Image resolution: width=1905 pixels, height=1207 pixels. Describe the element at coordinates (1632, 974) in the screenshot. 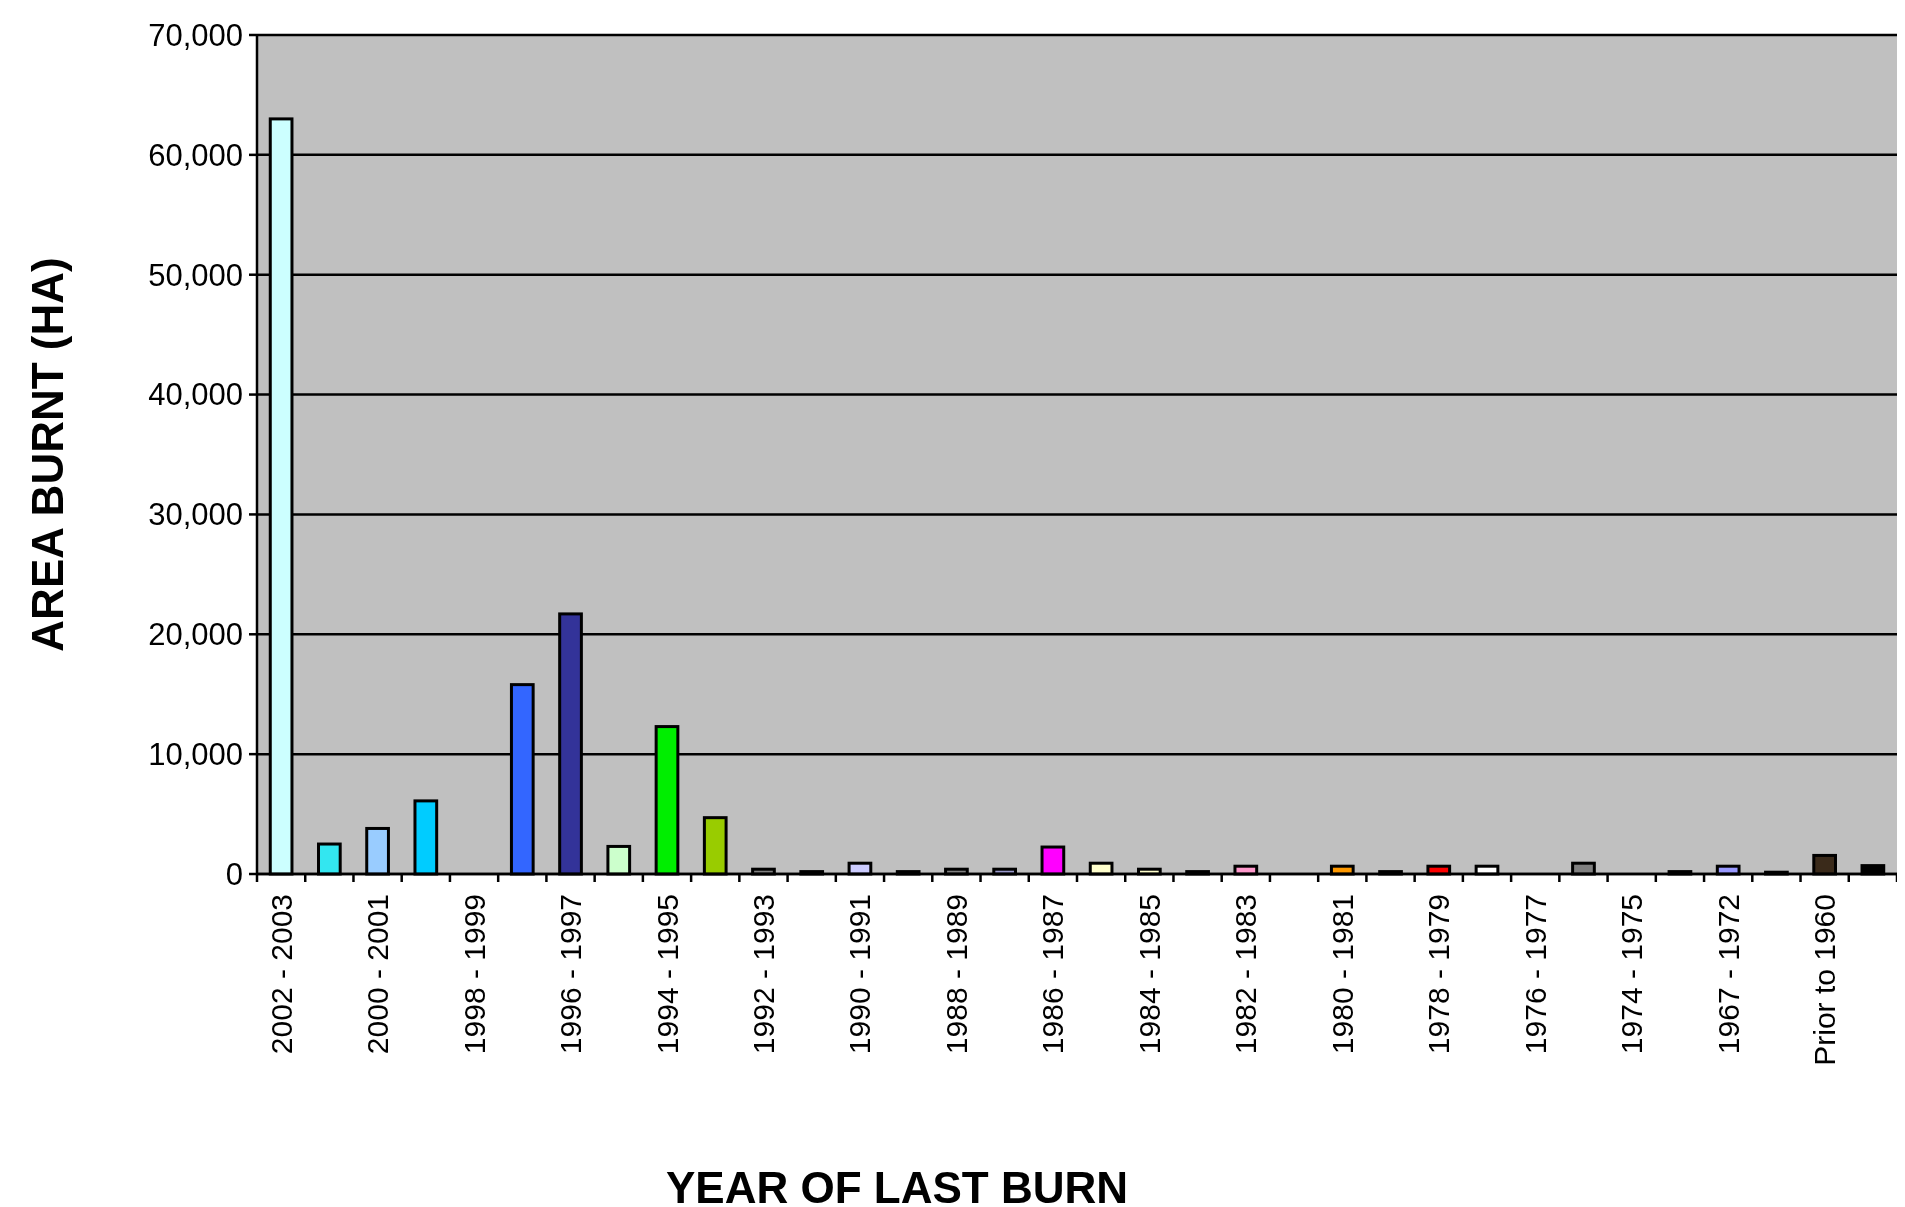

I see `x-tick-label: 1974 - 1975` at that location.